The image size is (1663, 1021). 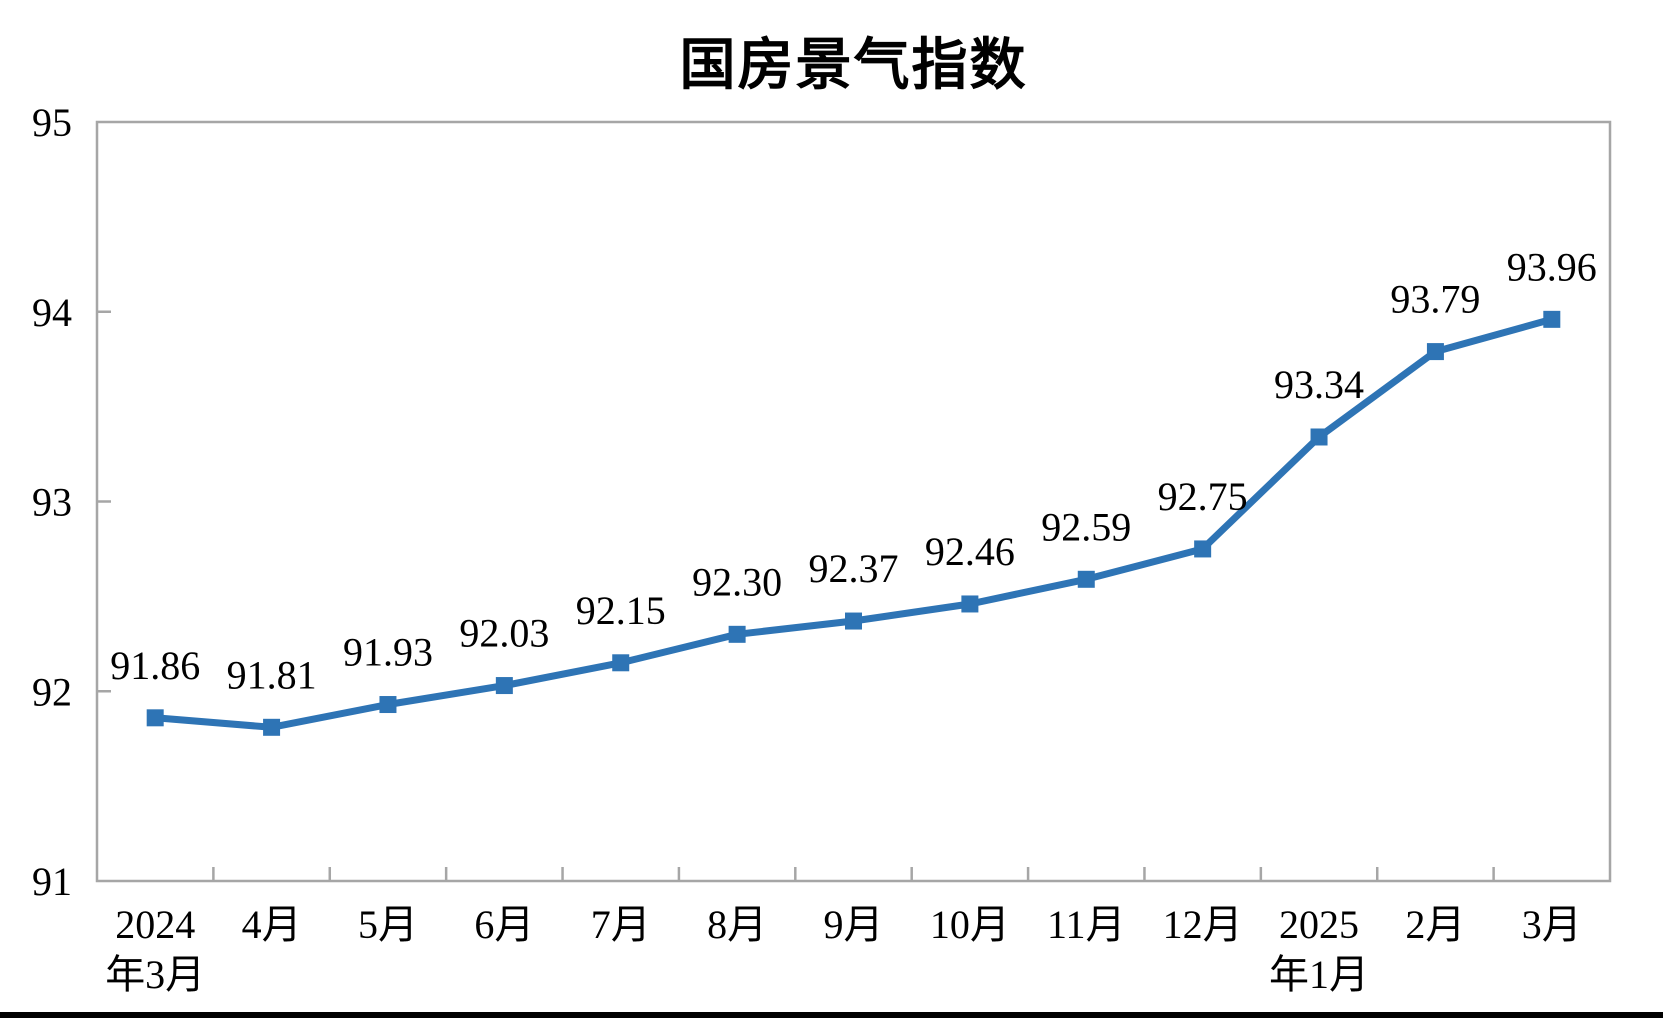 I want to click on x-axis-tick-label-line2: 年3月, so click(x=155, y=974).